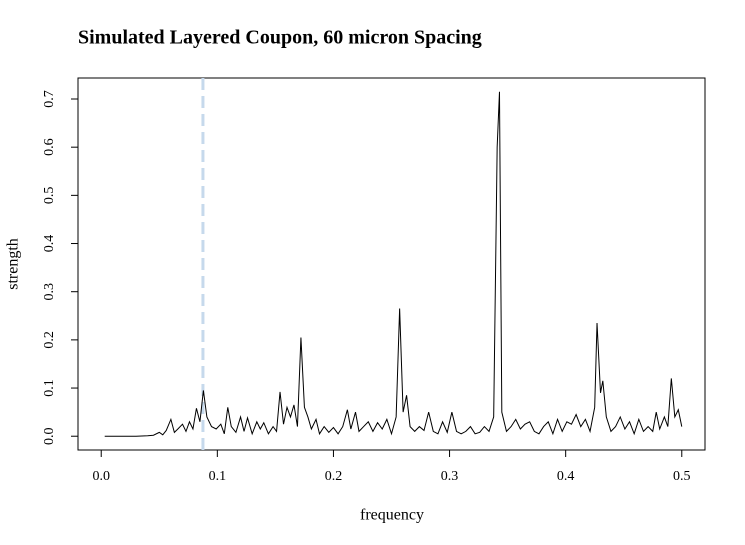 The image size is (745, 545). I want to click on y-tick-label: 0.1, so click(49, 388).